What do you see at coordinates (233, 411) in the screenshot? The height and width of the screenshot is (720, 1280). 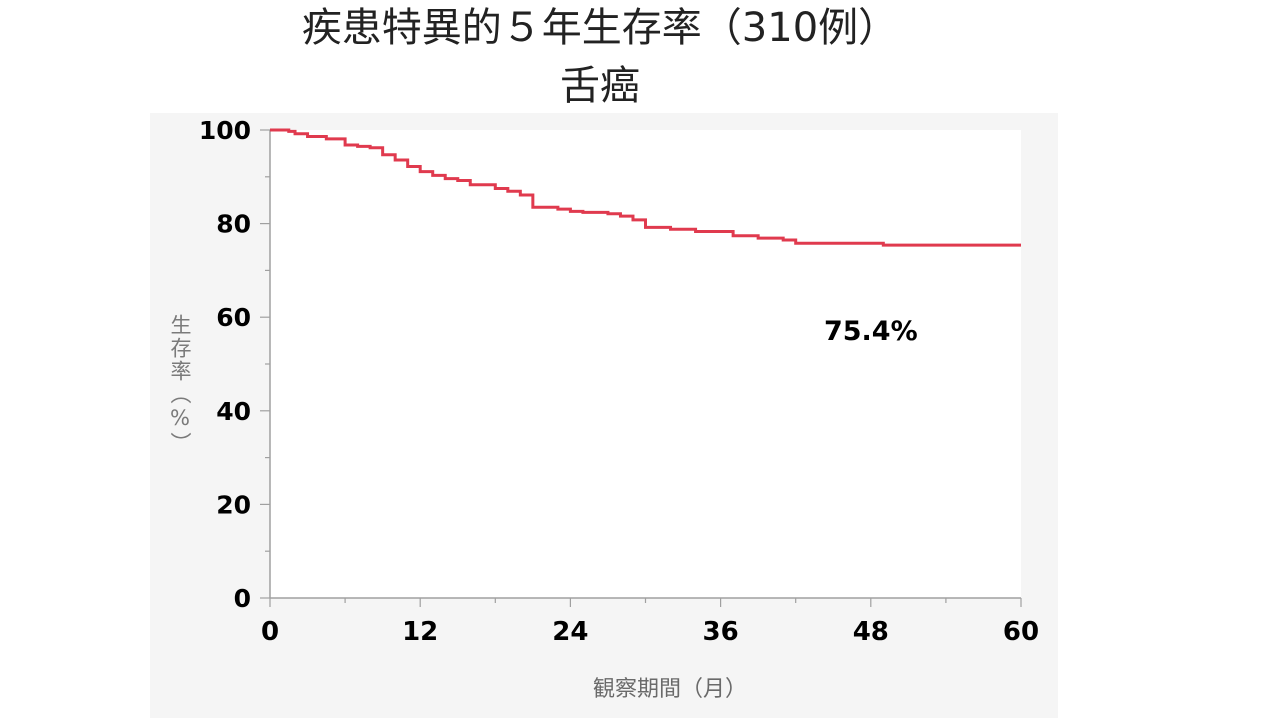 I see `y-tick-label: 40` at bounding box center [233, 411].